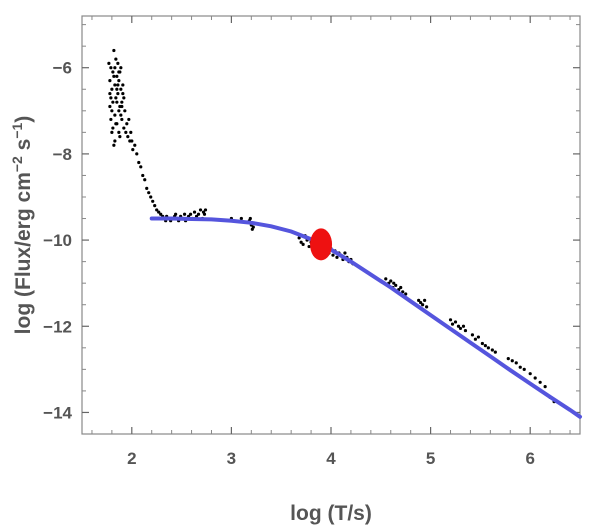 The height and width of the screenshot is (531, 590). I want to click on y-tick-label-1: −8, so click(62, 154).